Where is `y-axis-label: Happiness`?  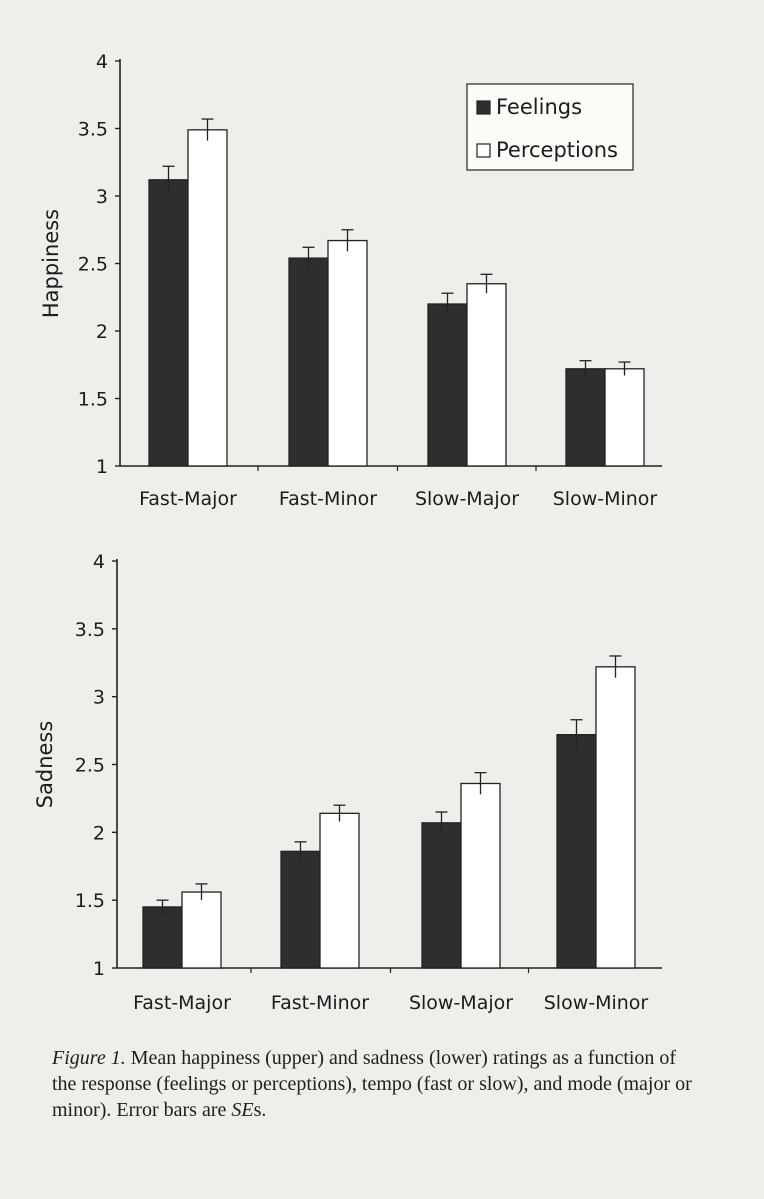
y-axis-label: Happiness is located at coordinates (51, 263).